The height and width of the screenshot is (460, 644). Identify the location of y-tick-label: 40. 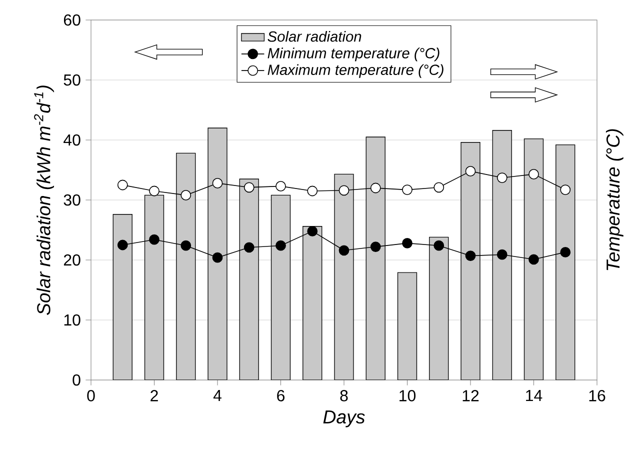
(72, 140).